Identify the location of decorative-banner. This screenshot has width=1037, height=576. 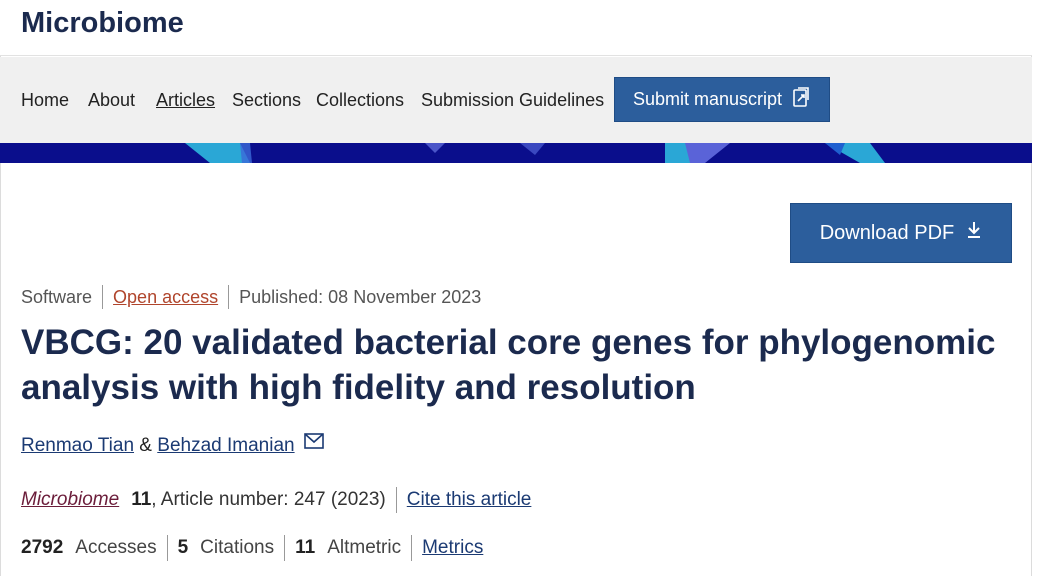
(516, 153).